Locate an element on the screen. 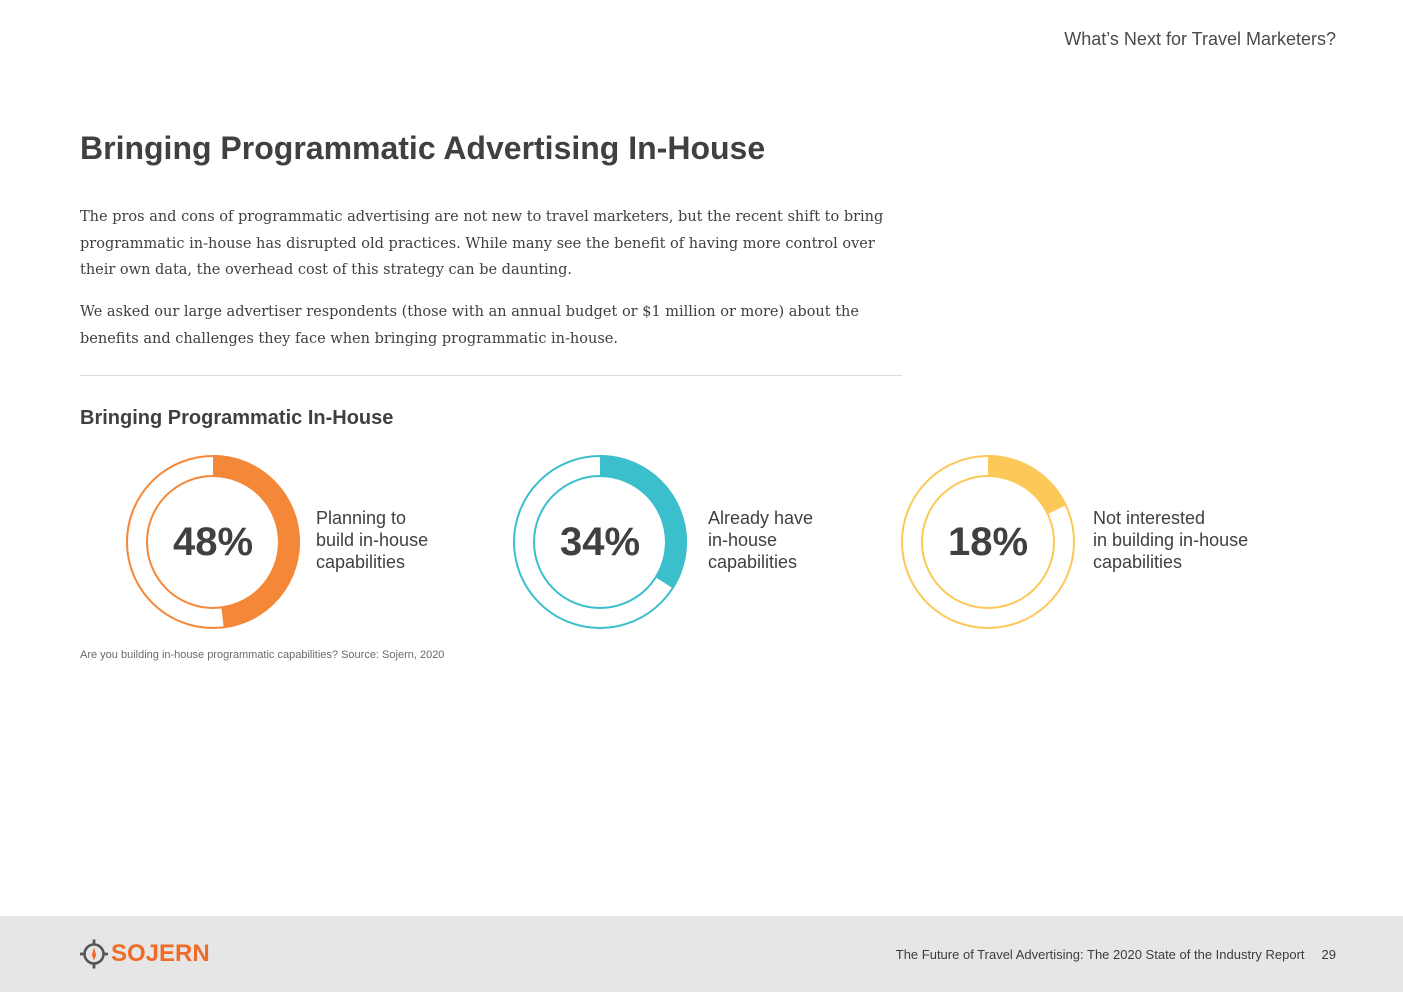 This screenshot has height=992, width=1403. logo-text: SOJERN is located at coordinates (160, 953).